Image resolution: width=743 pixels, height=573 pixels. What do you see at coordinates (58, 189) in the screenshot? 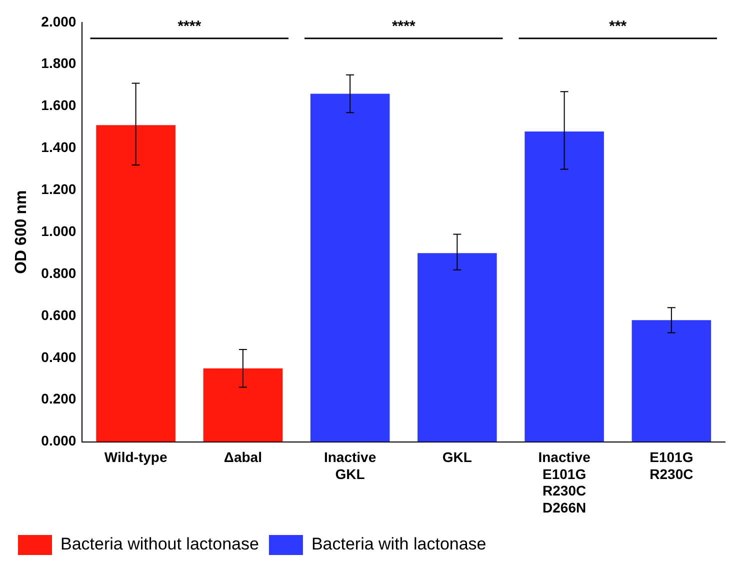
I see `y-tick-label: 1.200` at bounding box center [58, 189].